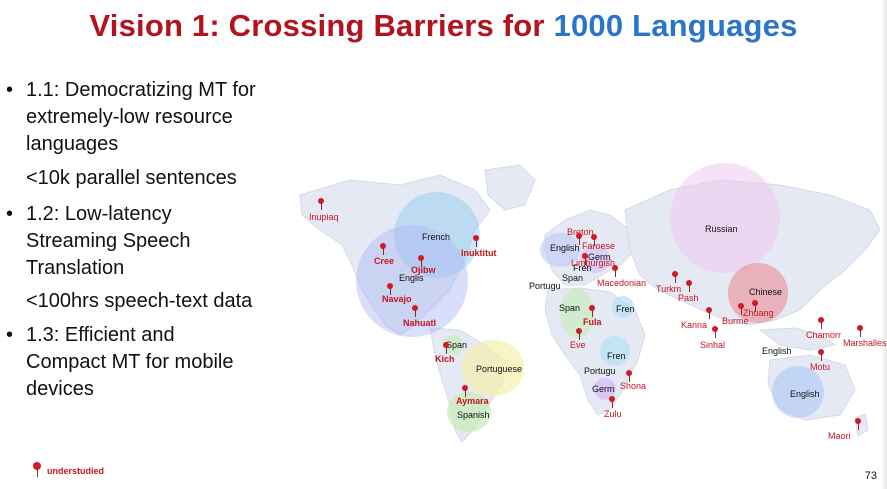  What do you see at coordinates (839, 436) in the screenshot?
I see `lang-maori: Maori` at bounding box center [839, 436].